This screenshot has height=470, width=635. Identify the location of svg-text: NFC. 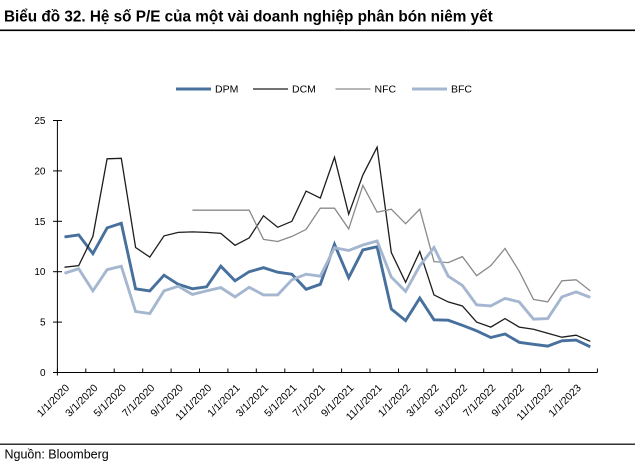
(386, 90).